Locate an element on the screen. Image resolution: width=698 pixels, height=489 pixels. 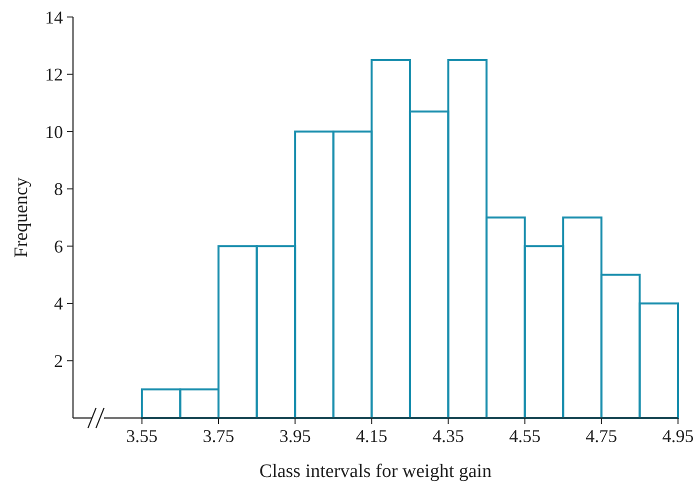
x-tick-label: 4.75 is located at coordinates (602, 436).